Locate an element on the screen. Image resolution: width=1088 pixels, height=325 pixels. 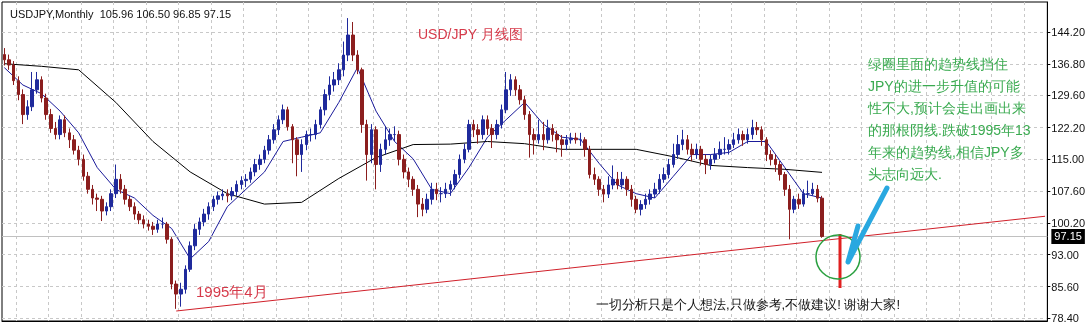
y-tick-label: 122.20 is located at coordinates (1068, 127).